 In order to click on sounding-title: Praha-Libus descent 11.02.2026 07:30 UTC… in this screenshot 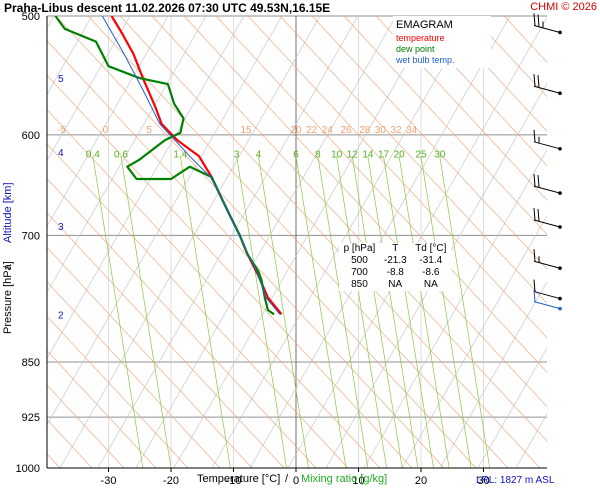, I will do `click(167, 8)`.